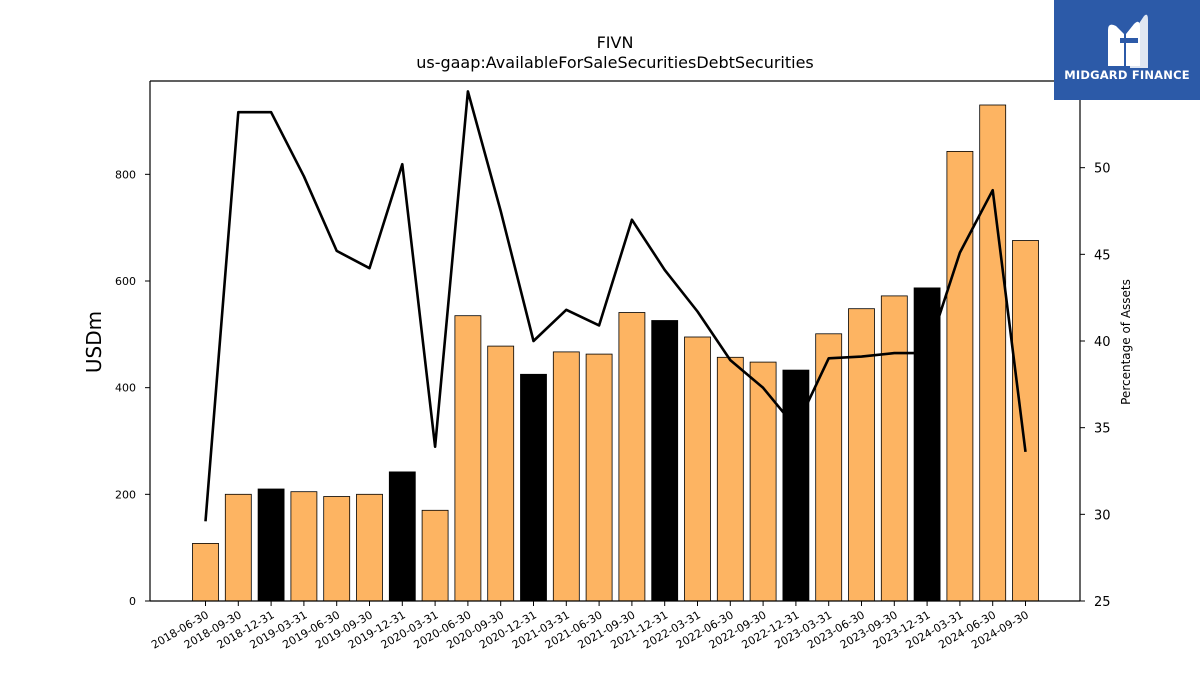 The width and height of the screenshot is (1200, 675). I want to click on y-tick-label: 0, so click(132, 601).